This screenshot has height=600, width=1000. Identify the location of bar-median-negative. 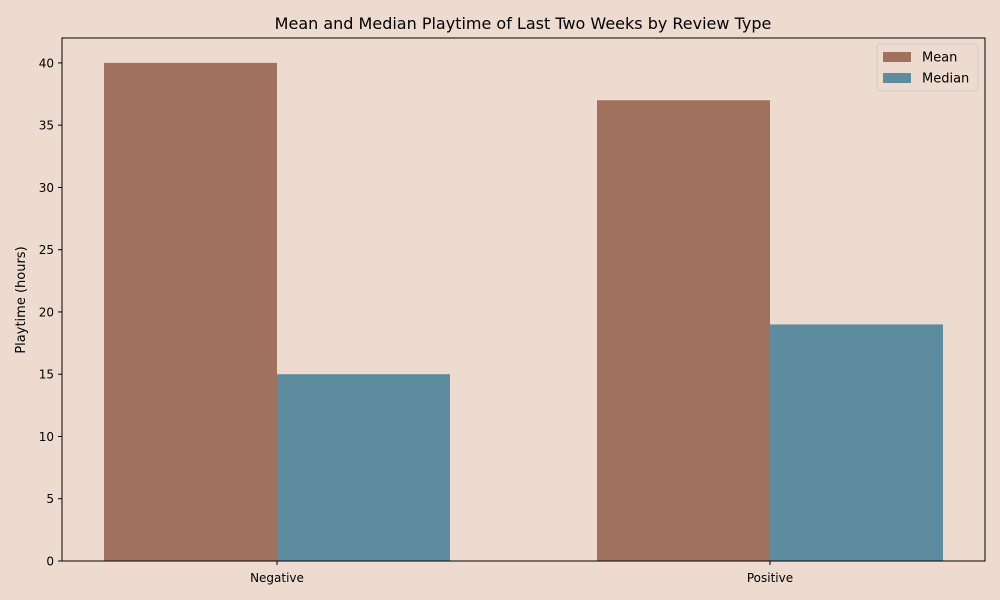
(363, 467).